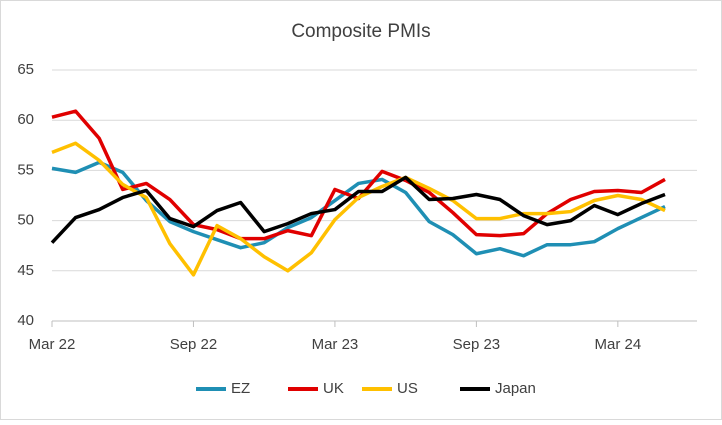 The image size is (722, 425). What do you see at coordinates (240, 388) in the screenshot?
I see `legend-label: EZ` at bounding box center [240, 388].